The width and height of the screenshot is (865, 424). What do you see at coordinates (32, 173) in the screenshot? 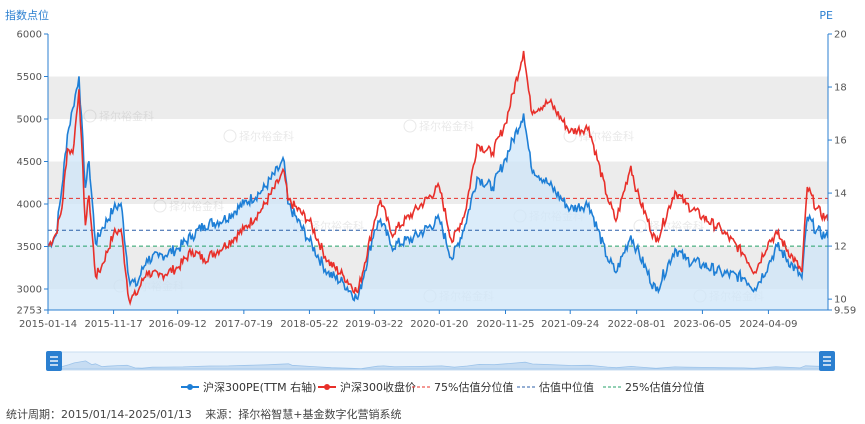
I see `left-axis-ticks: 6000 5500 5000 4500 4000 3500 3000 2753` at bounding box center [32, 173].